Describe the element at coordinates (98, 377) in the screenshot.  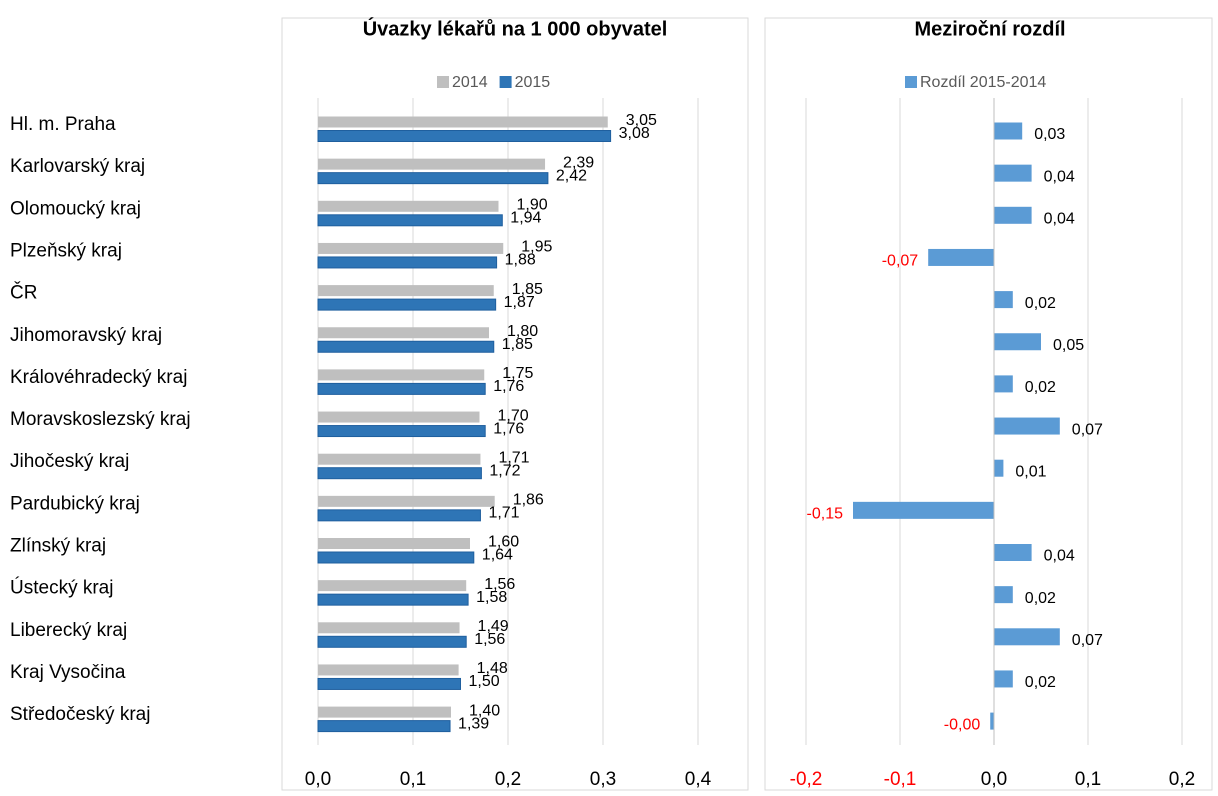
I see `category-label: Královéhradecký kraj` at that location.